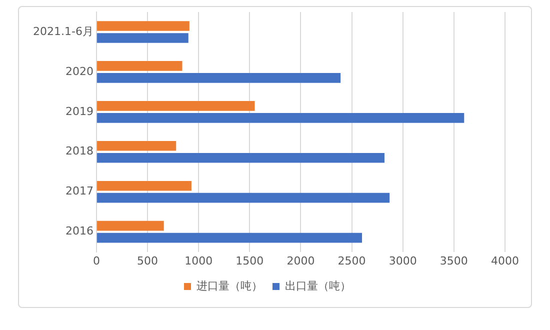 The height and width of the screenshot is (330, 550). Describe the element at coordinates (454, 261) in the screenshot. I see `x-tick-label: 3500` at that location.